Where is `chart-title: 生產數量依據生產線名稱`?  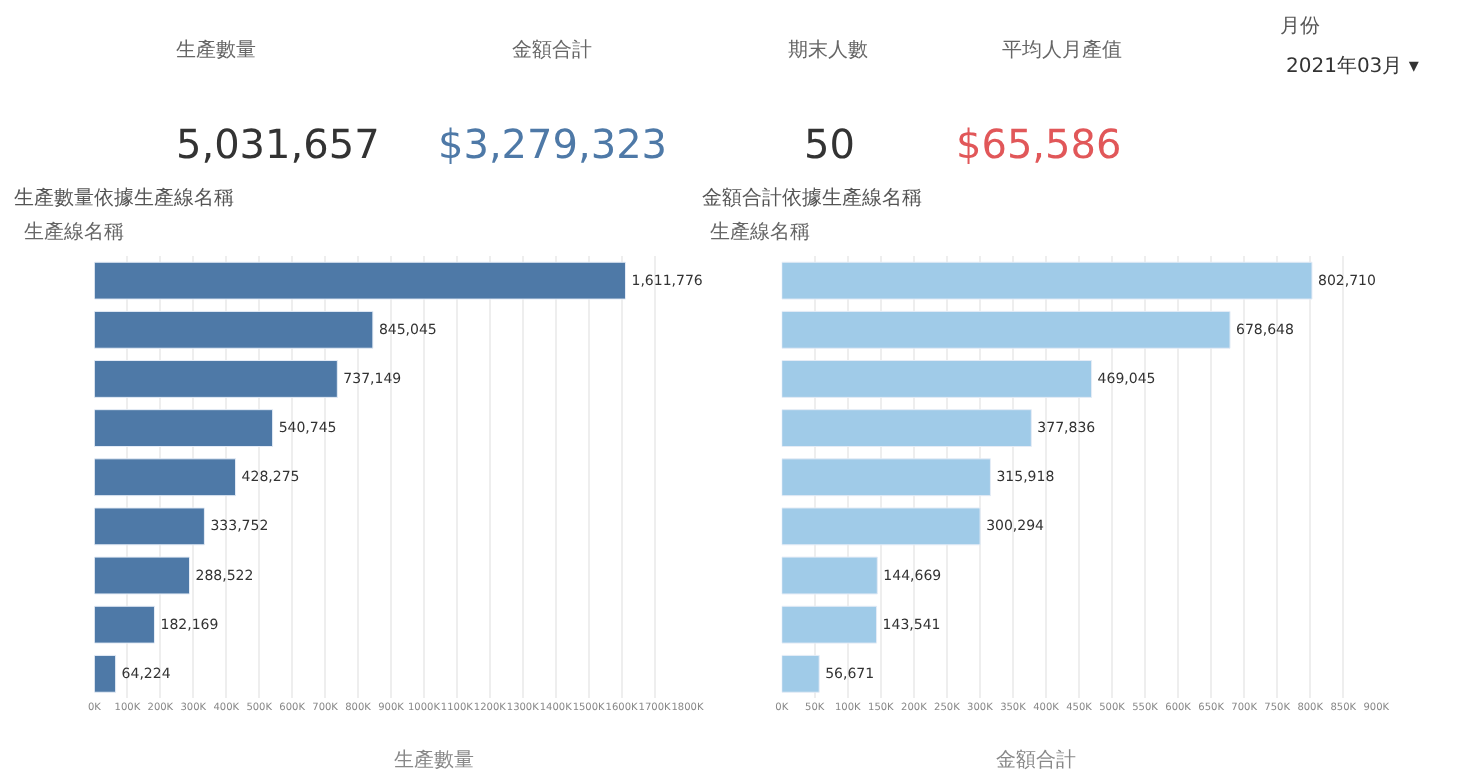
chart-title: 生產數量依據生產線名稱 is located at coordinates (124, 198).